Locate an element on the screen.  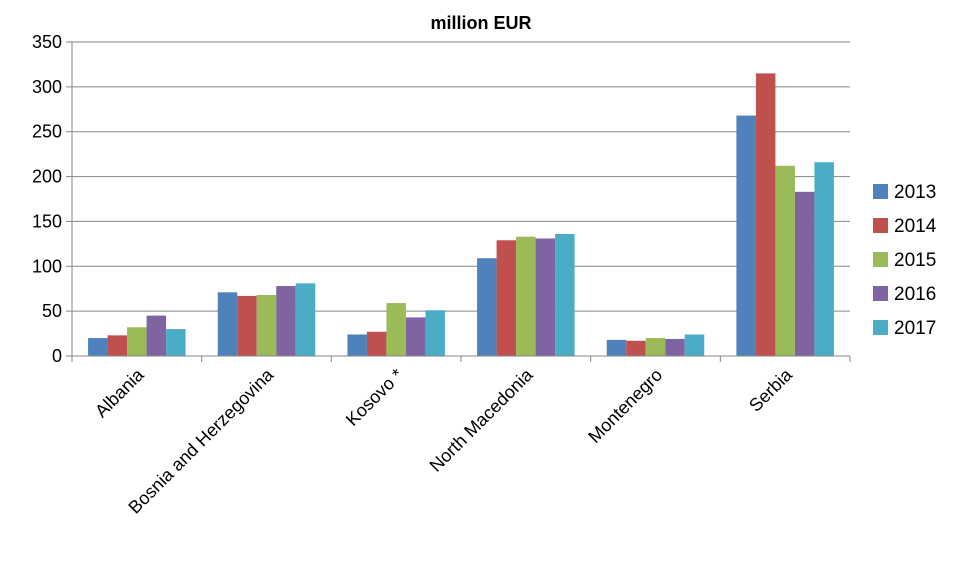
legend: 2013 2014 2015 2016 2017 is located at coordinates (905, 260).